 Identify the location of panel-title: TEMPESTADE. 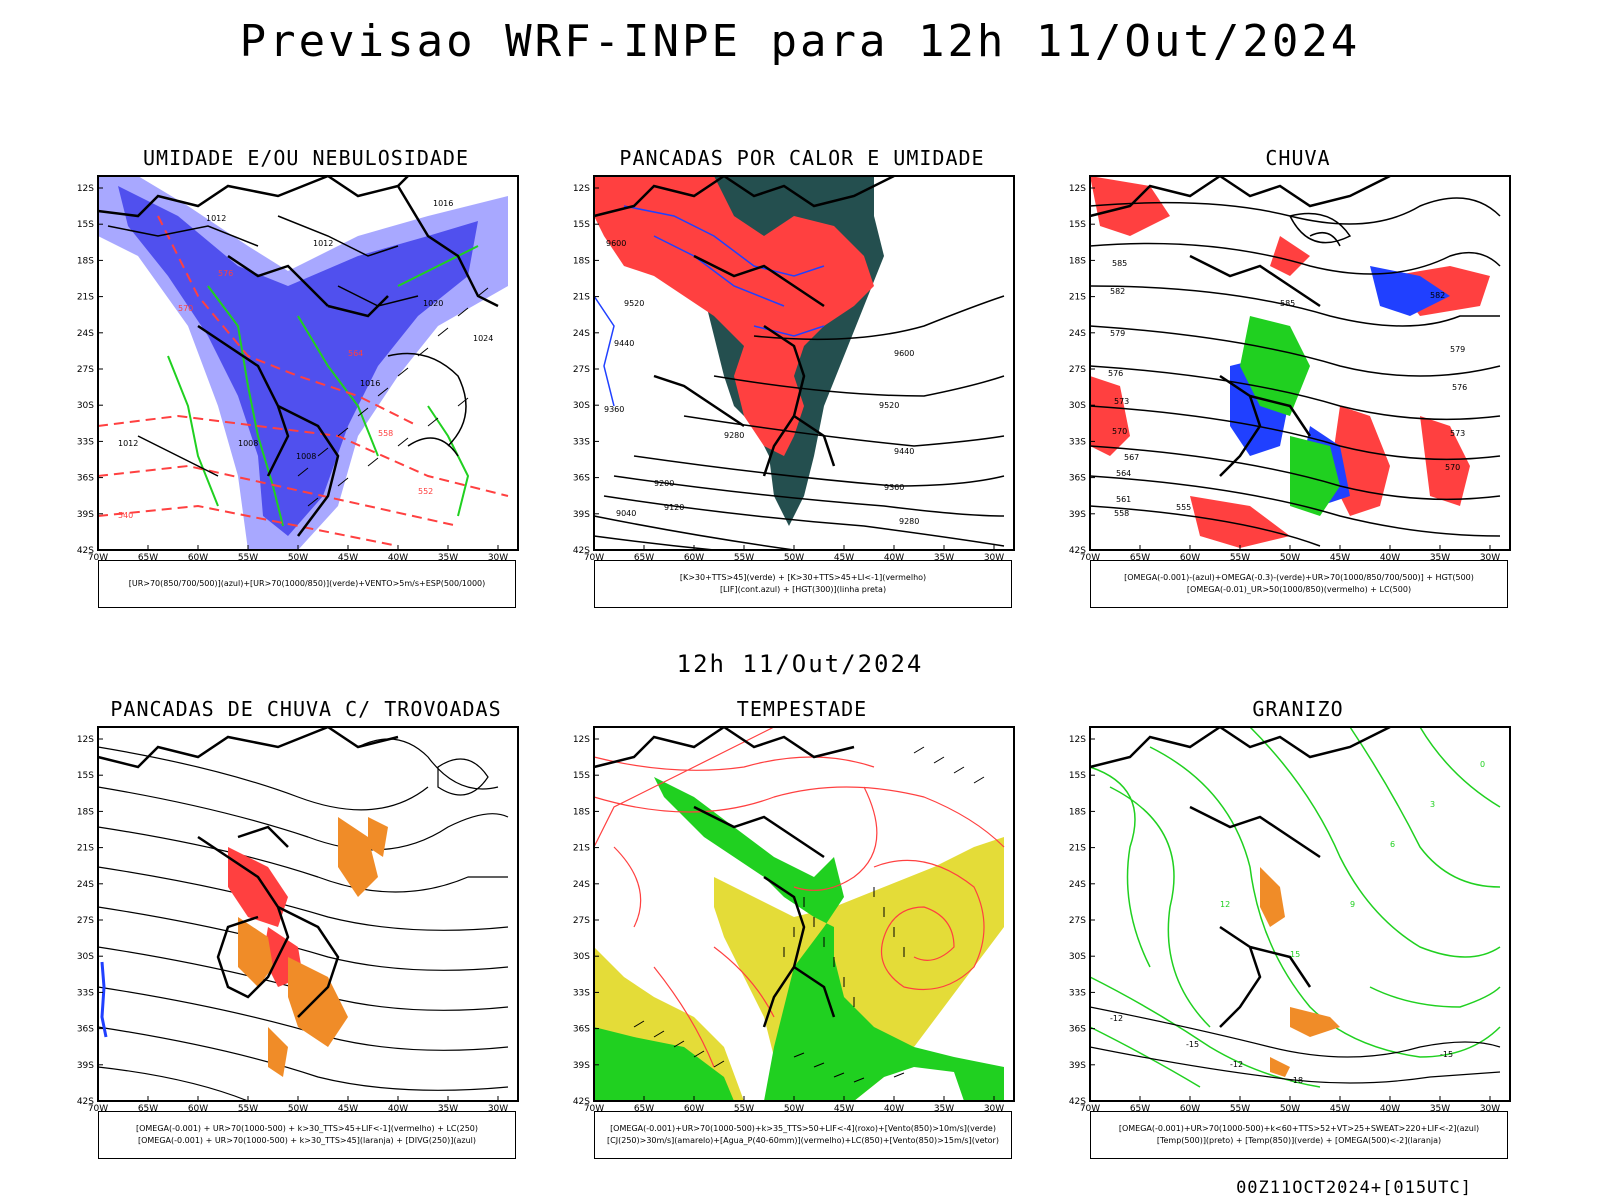
(802, 709).